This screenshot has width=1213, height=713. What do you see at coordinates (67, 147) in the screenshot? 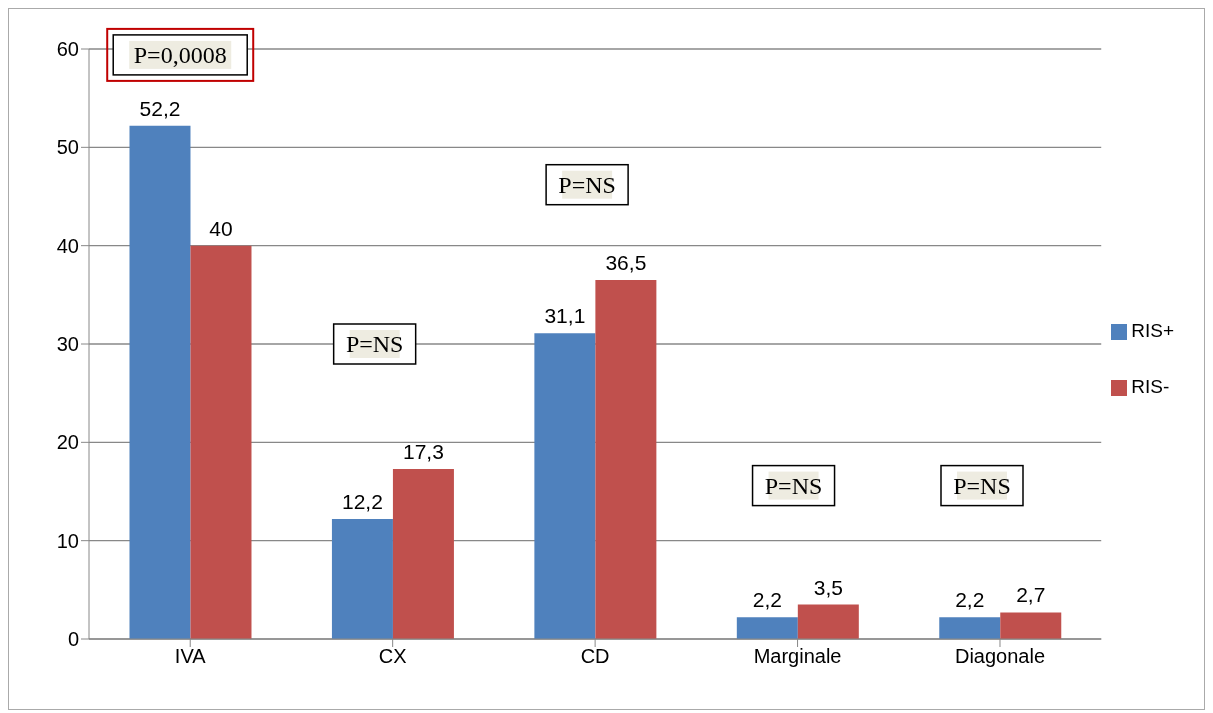
I see `y-tick-label: 50` at bounding box center [67, 147].